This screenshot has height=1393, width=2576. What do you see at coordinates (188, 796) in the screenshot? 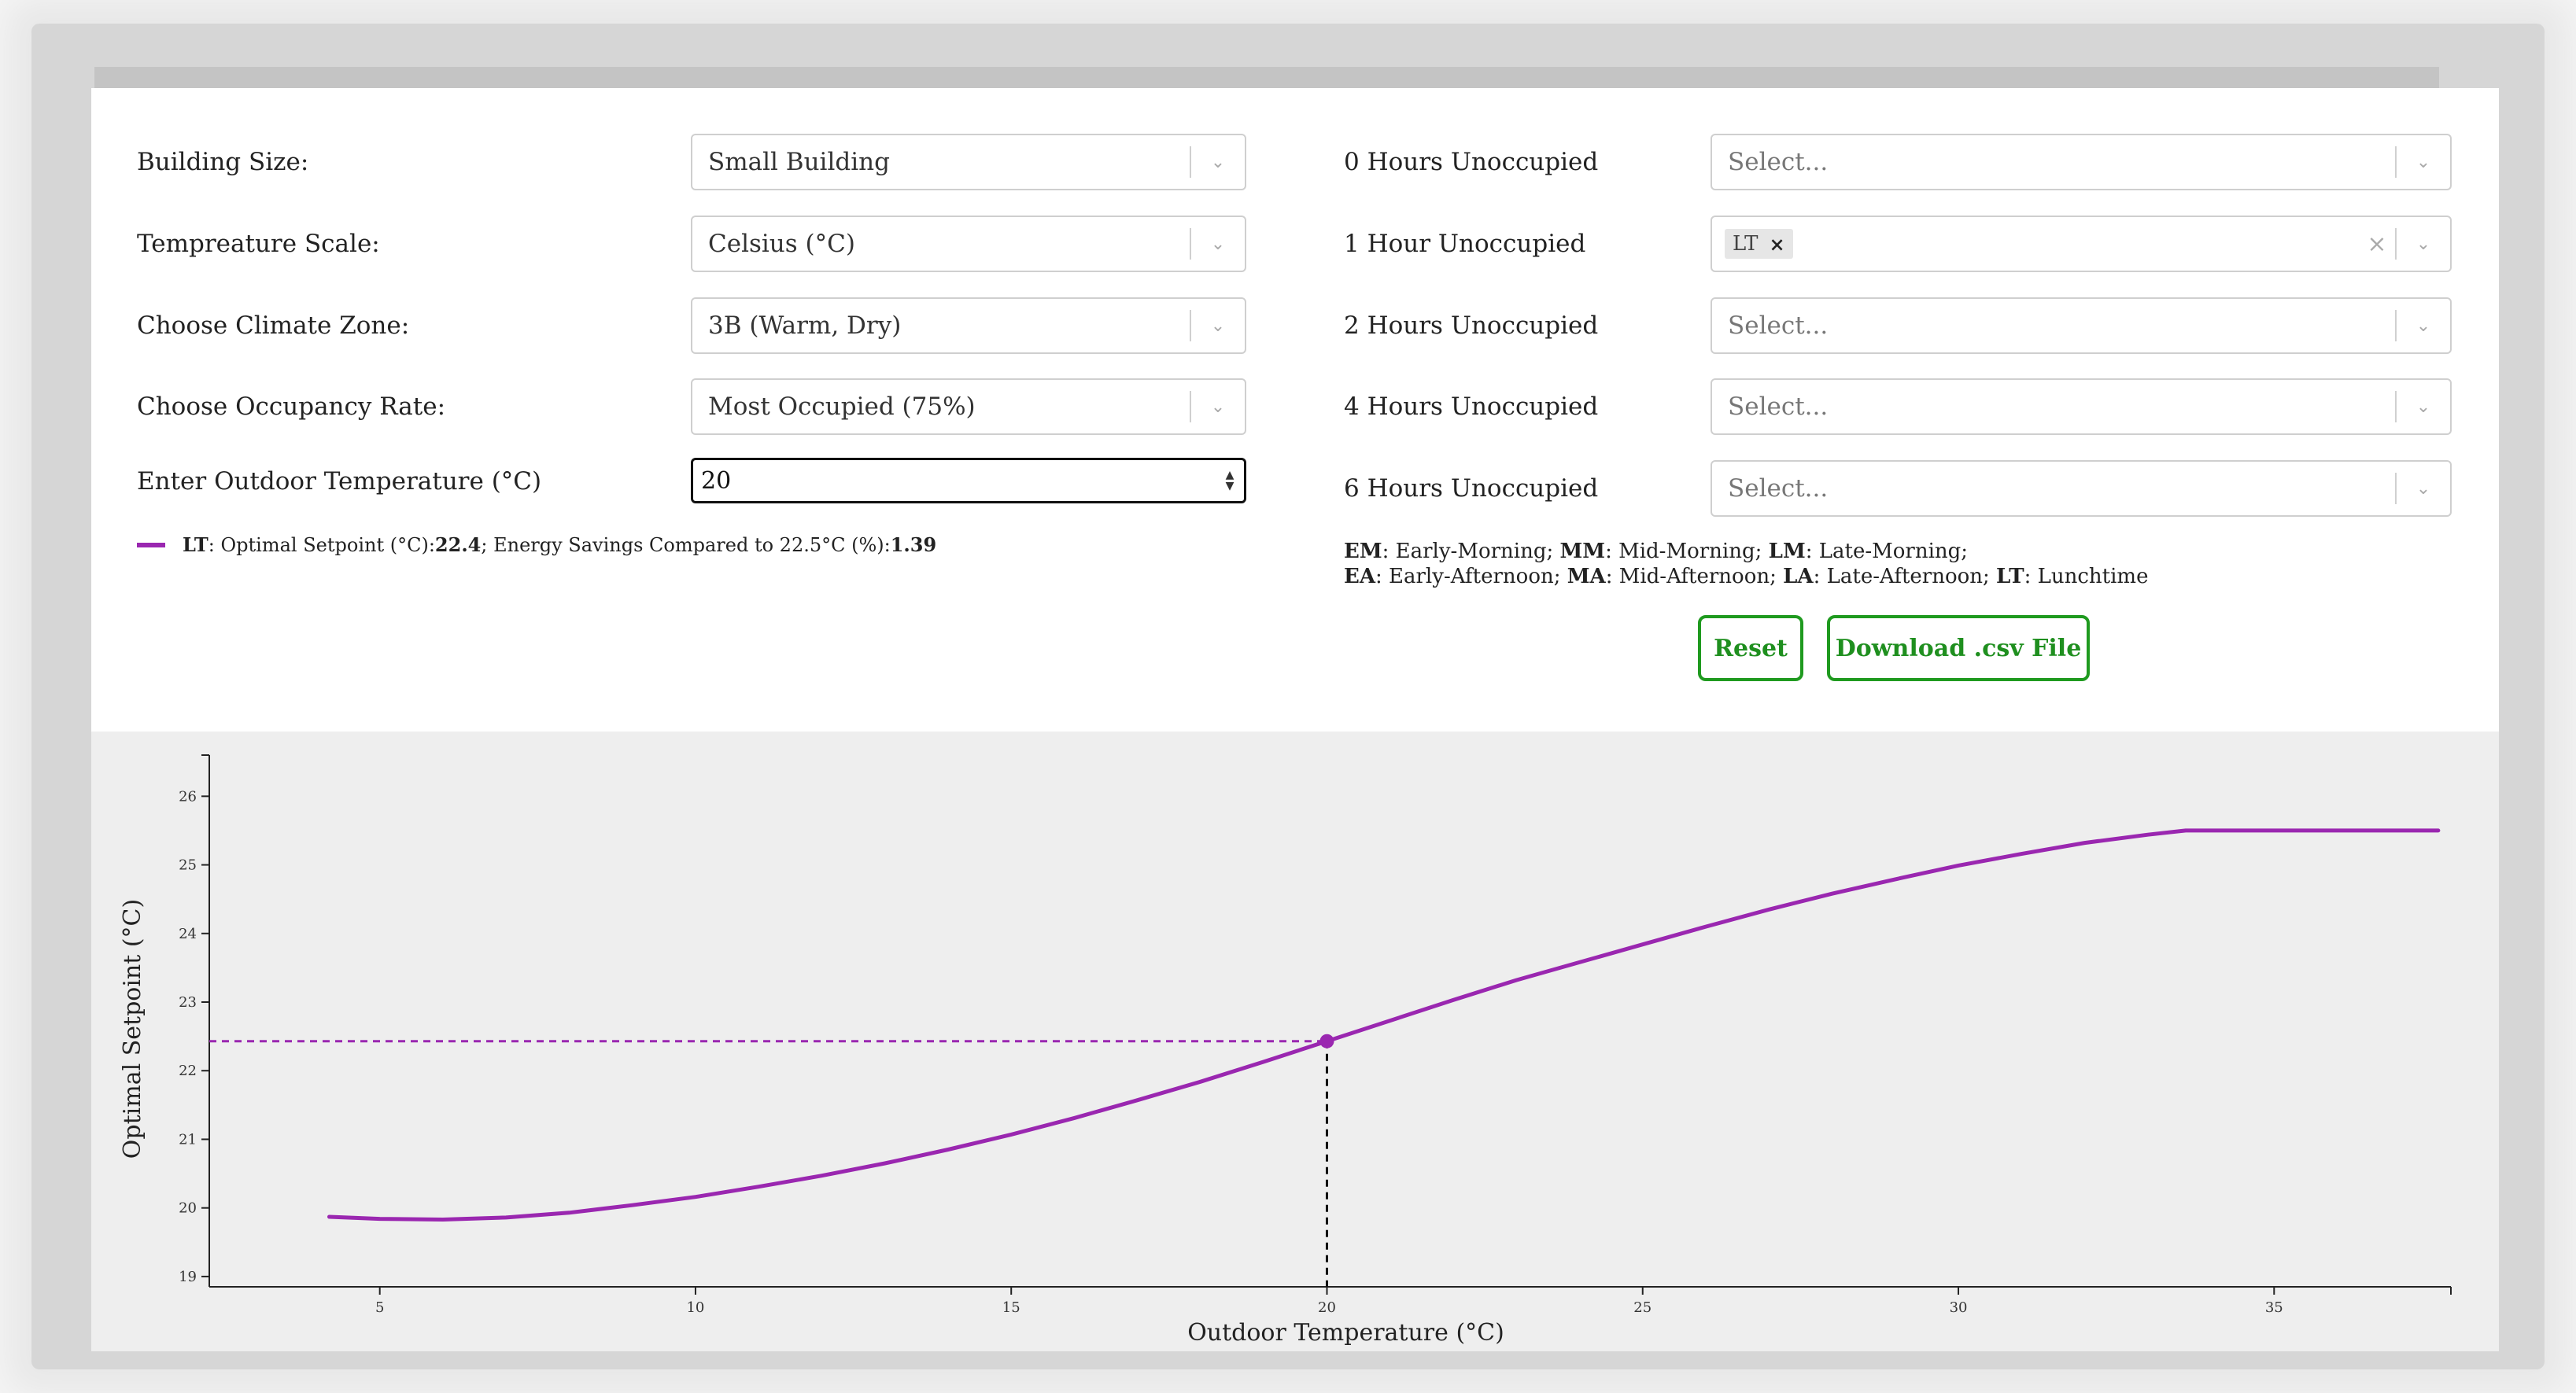
I see `y-tick-label: 26` at bounding box center [188, 796].